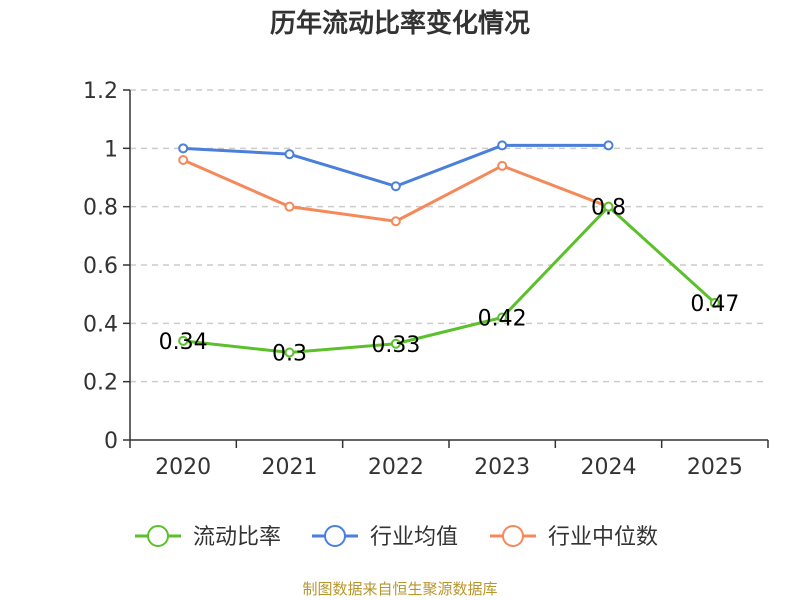  I want to click on legend-label: 流动比率, so click(237, 537).